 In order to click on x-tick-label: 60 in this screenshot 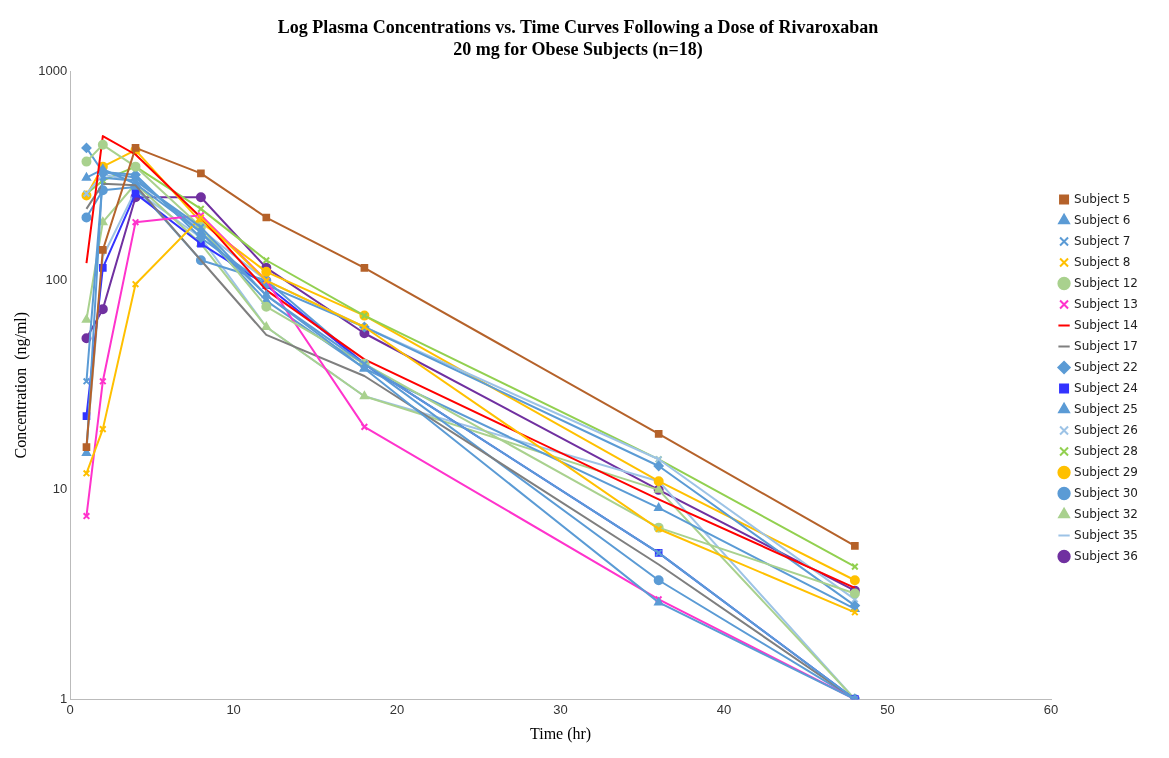, I will do `click(1051, 709)`.